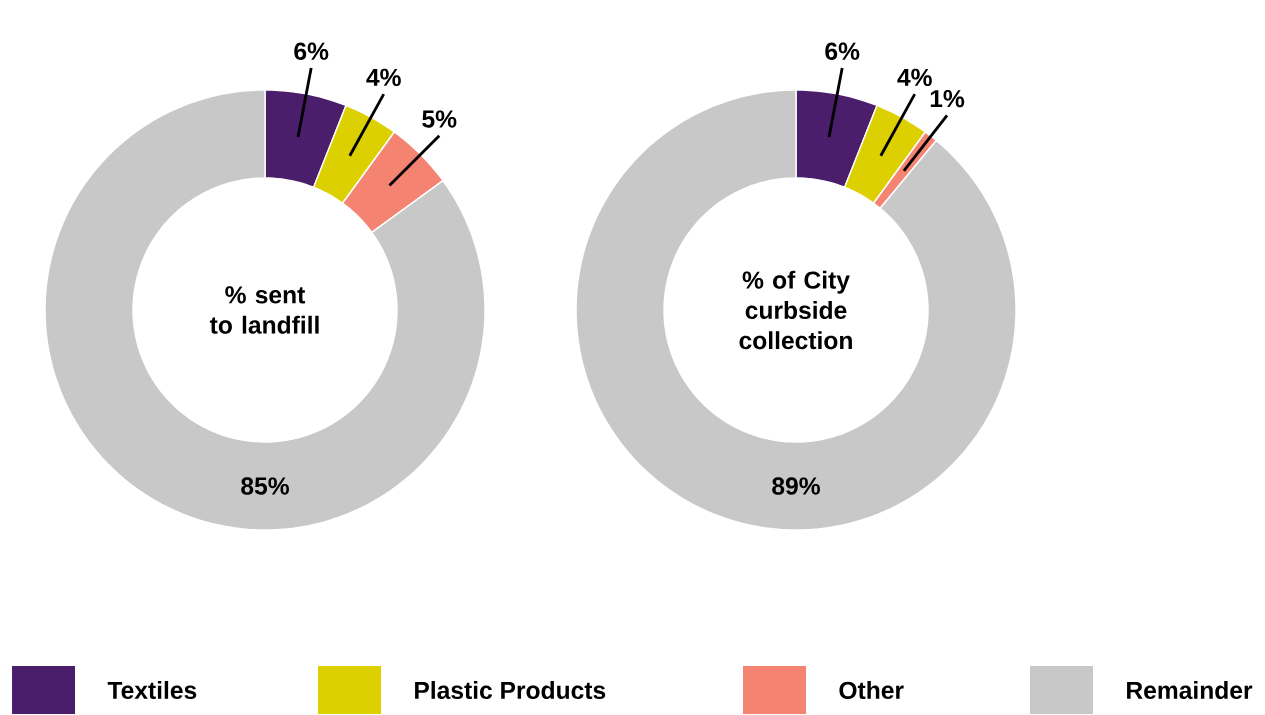  Describe the element at coordinates (510, 690) in the screenshot. I see `legend-label: Plastic Products` at that location.